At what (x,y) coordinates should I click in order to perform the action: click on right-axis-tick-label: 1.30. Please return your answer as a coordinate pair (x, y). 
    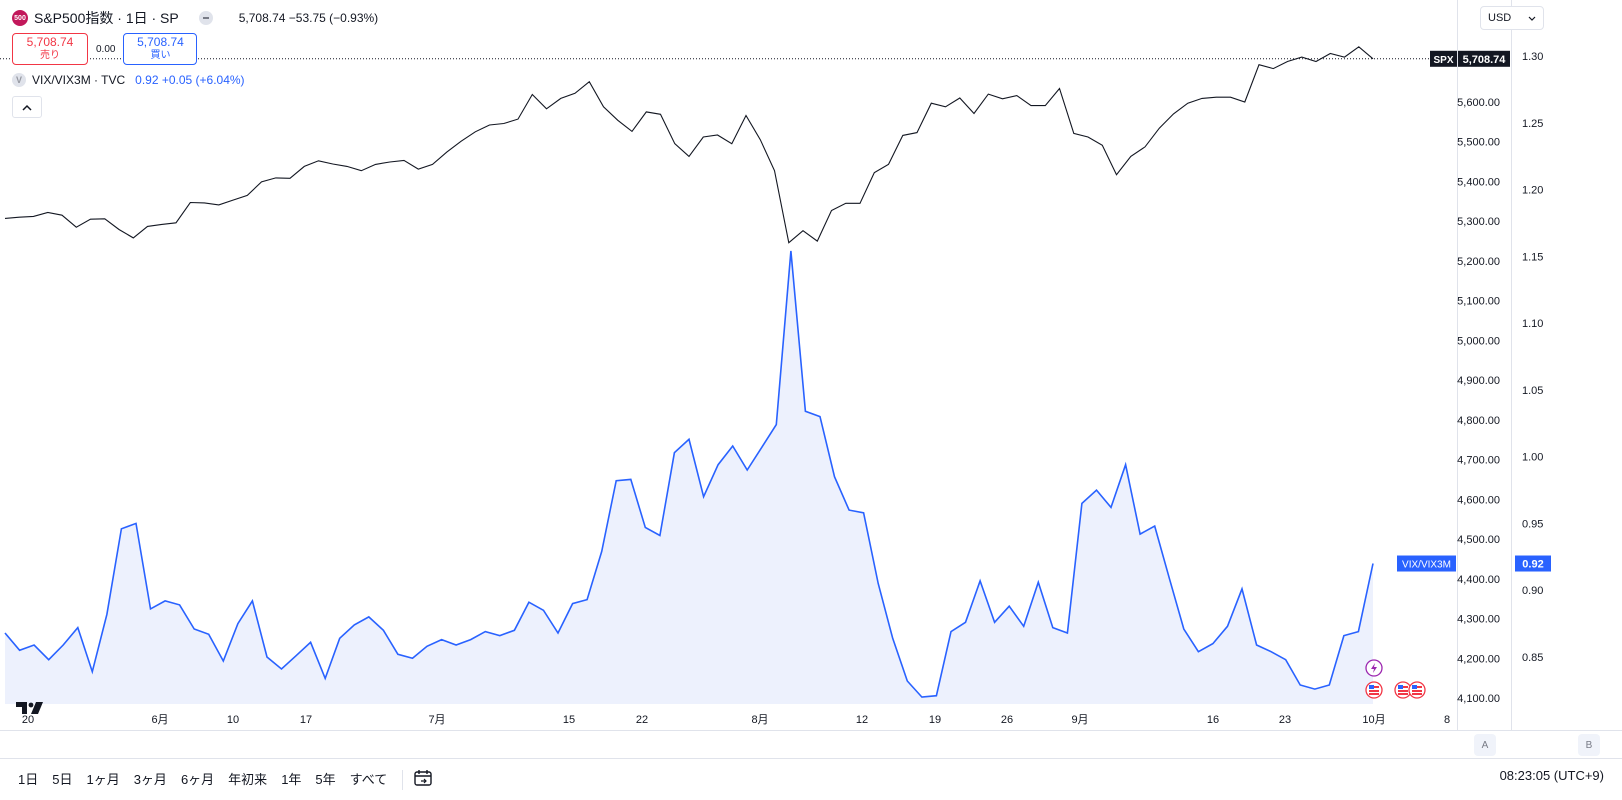
    Looking at the image, I should click on (1532, 57).